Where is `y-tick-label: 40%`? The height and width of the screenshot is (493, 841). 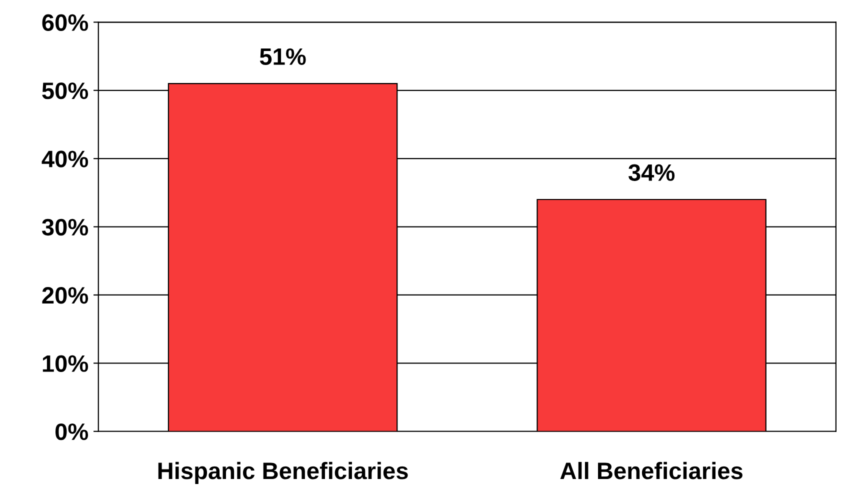 y-tick-label: 40% is located at coordinates (65, 159).